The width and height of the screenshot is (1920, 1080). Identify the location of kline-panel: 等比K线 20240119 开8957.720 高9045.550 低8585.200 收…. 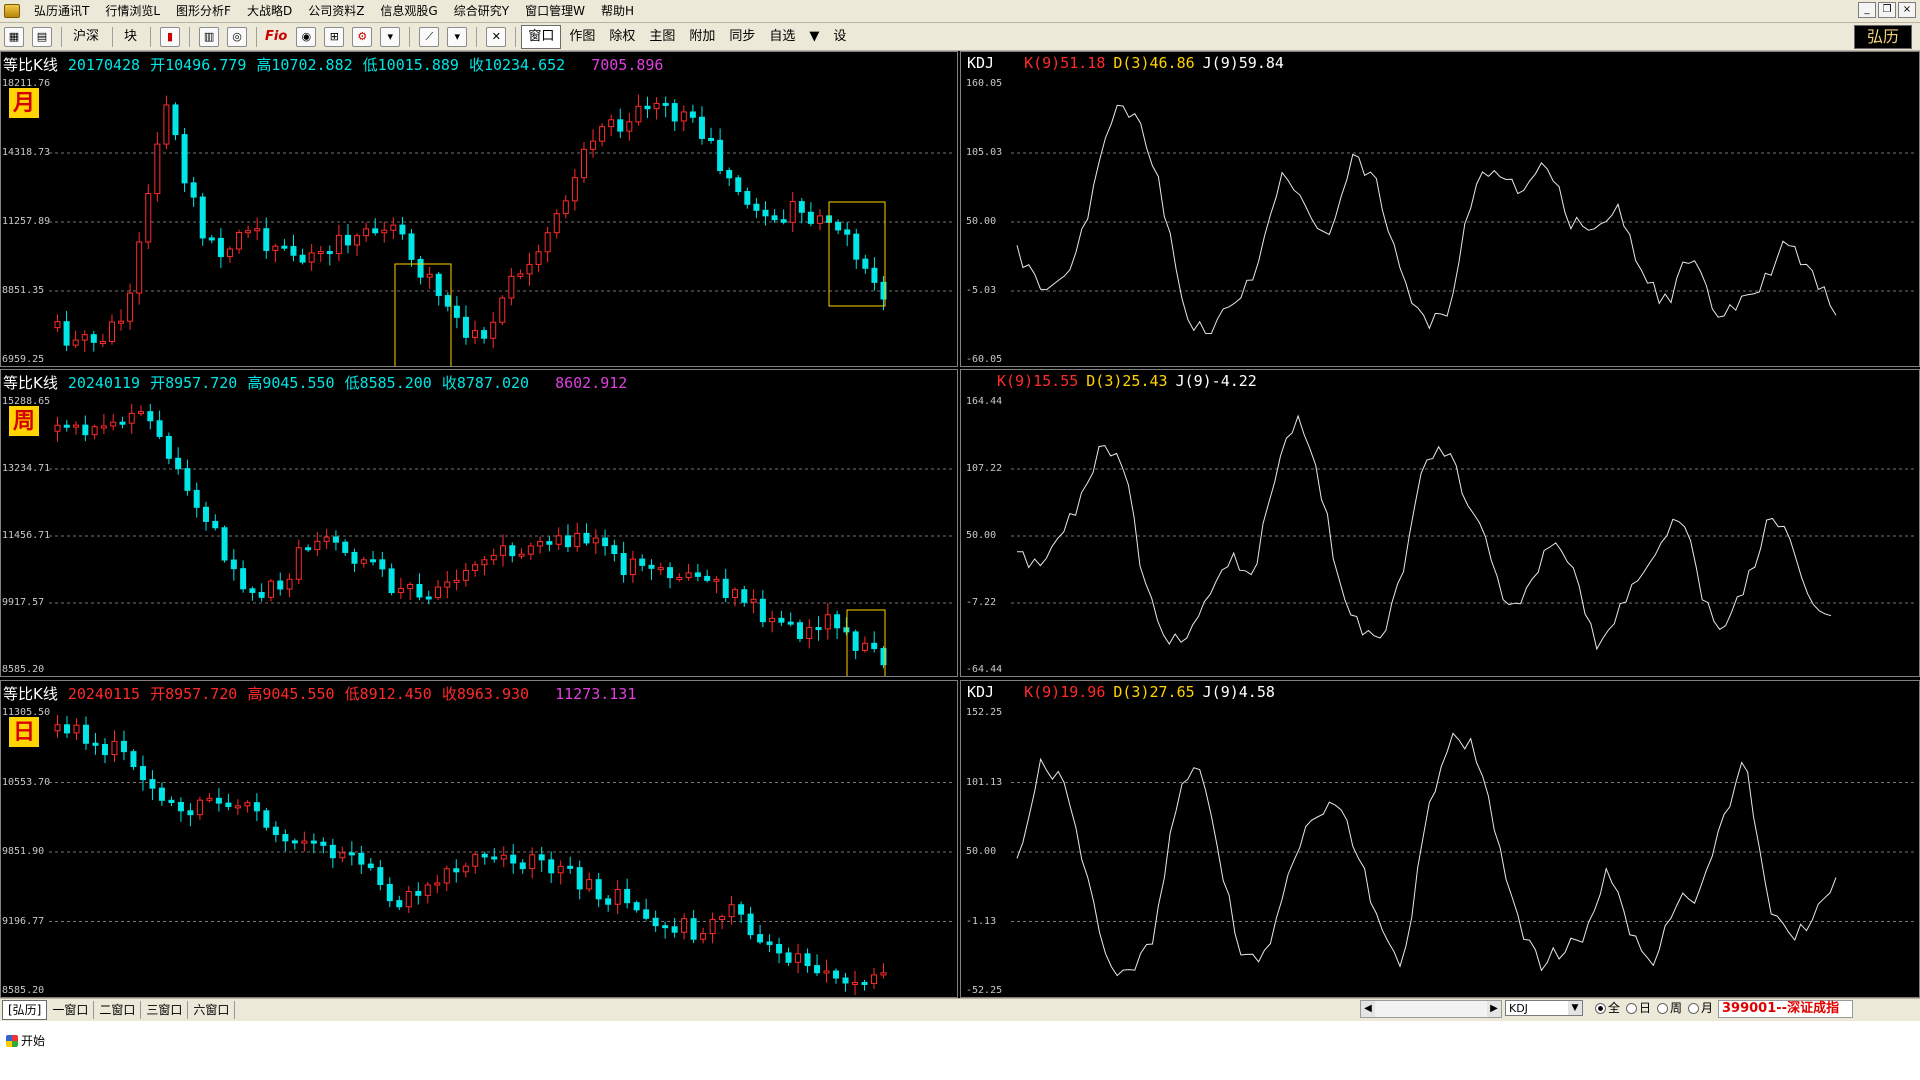
(479, 523).